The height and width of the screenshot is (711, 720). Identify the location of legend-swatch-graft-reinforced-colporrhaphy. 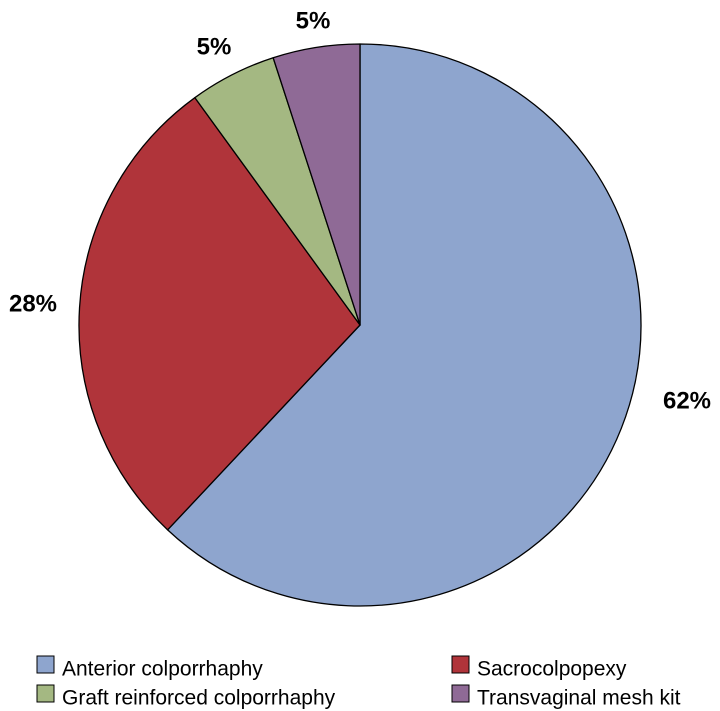
(45, 693).